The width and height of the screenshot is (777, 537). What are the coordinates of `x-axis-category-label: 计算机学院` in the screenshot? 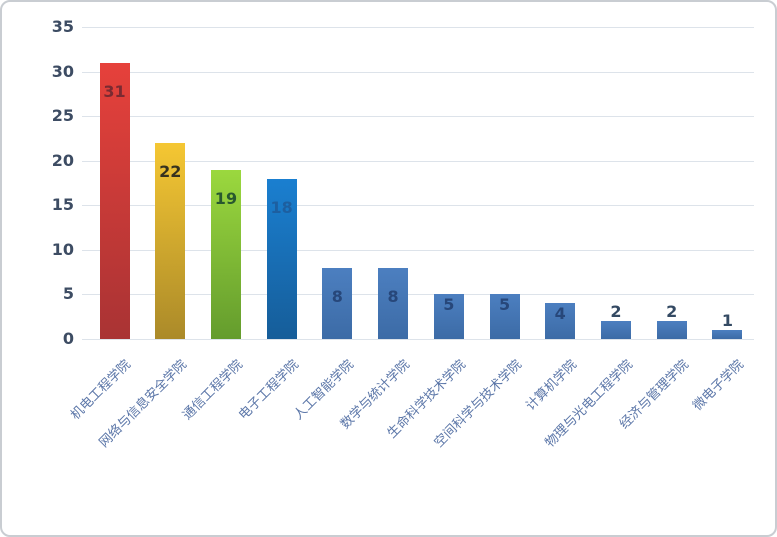 It's located at (552, 385).